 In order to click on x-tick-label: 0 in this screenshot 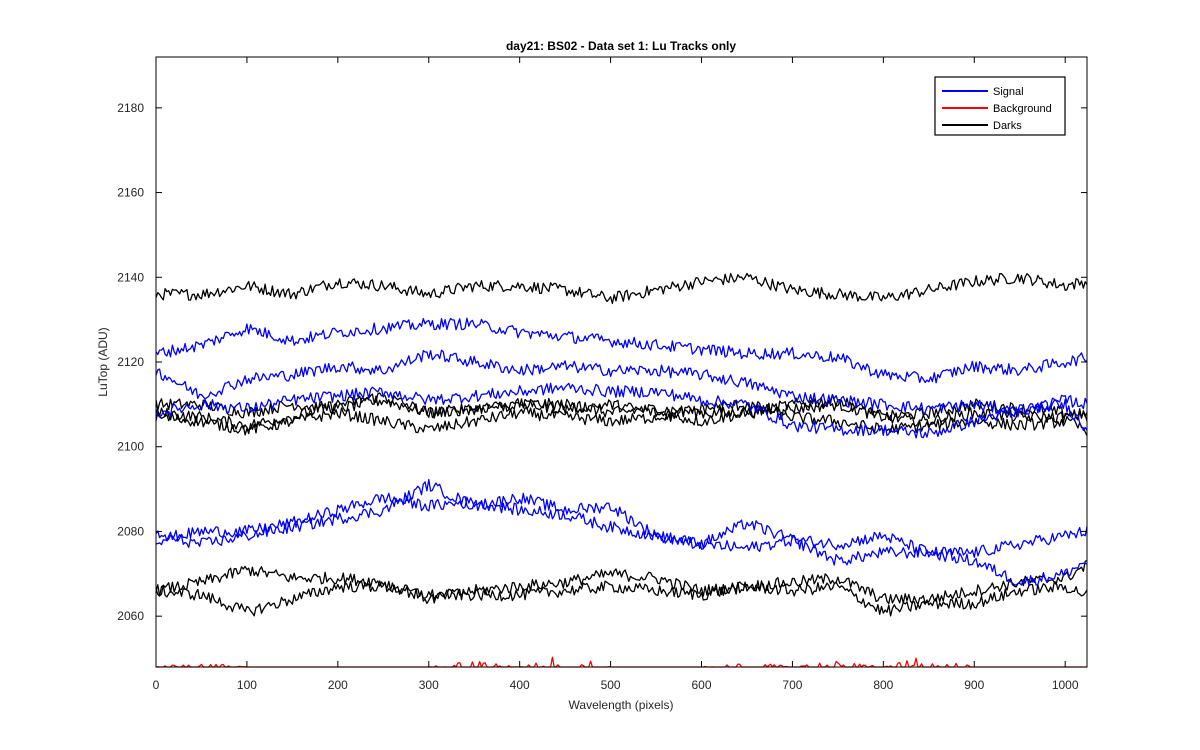, I will do `click(156, 685)`.